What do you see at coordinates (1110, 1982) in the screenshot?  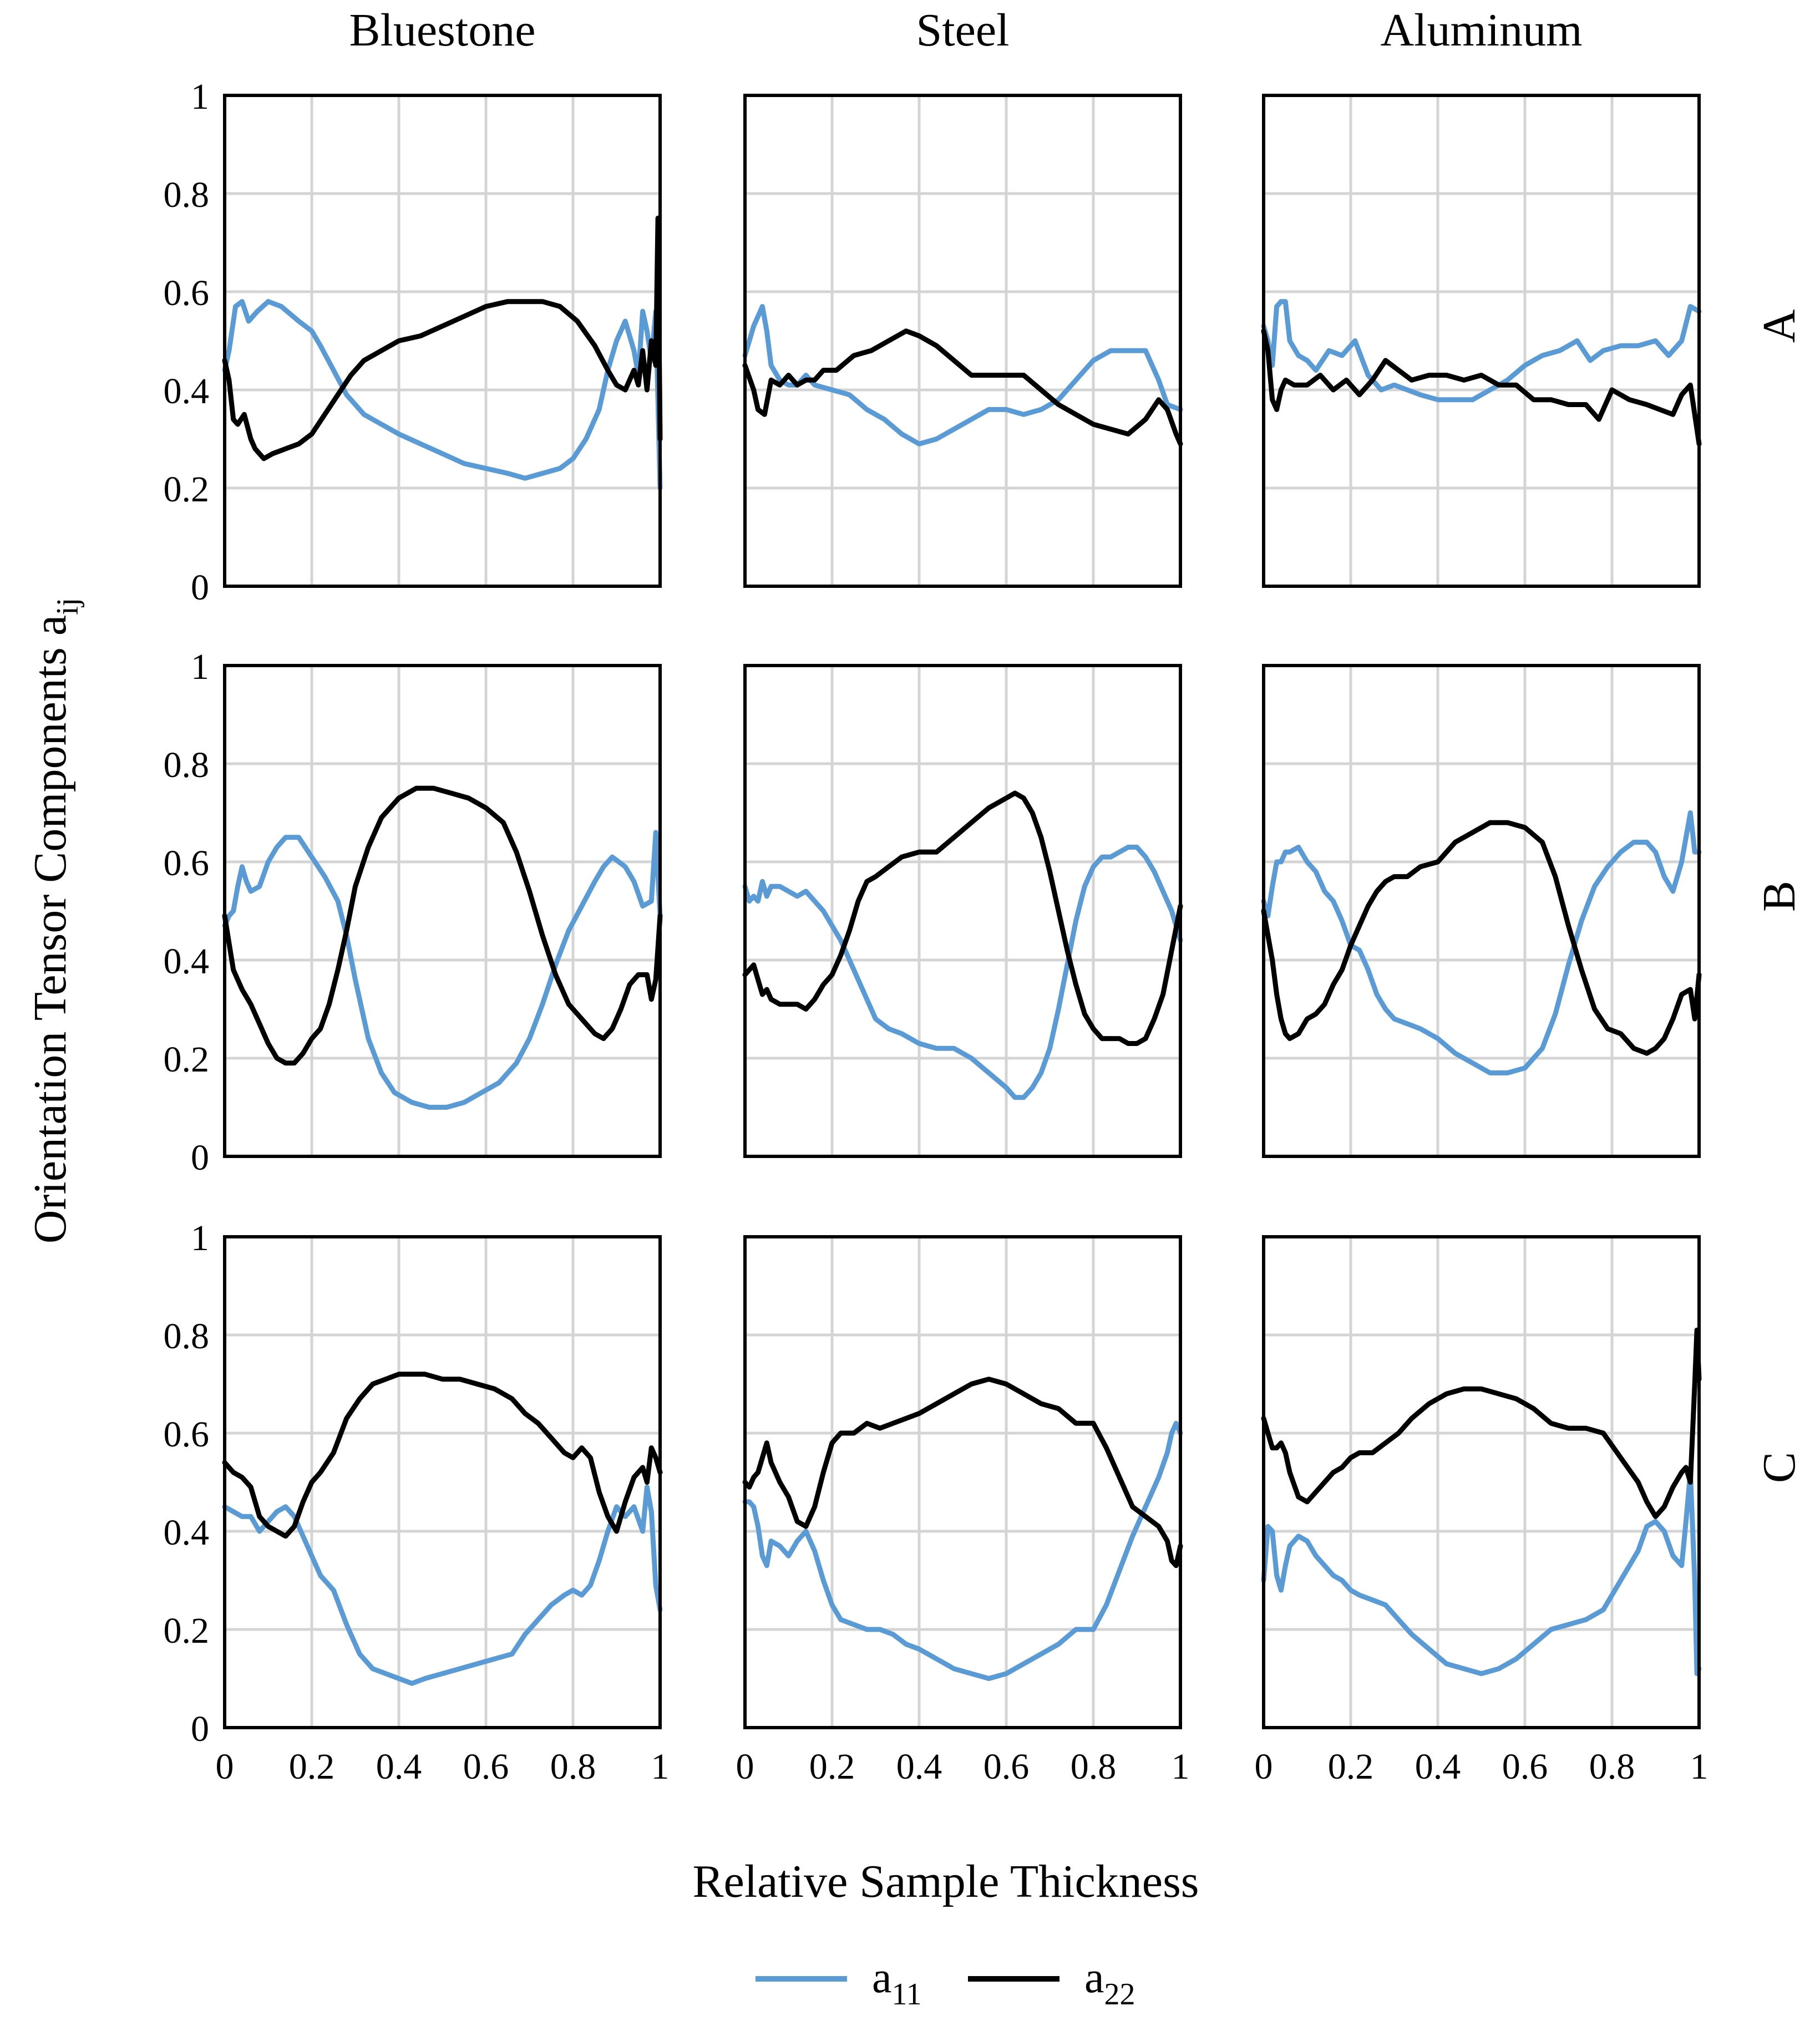 I see `legend-label: a22` at bounding box center [1110, 1982].